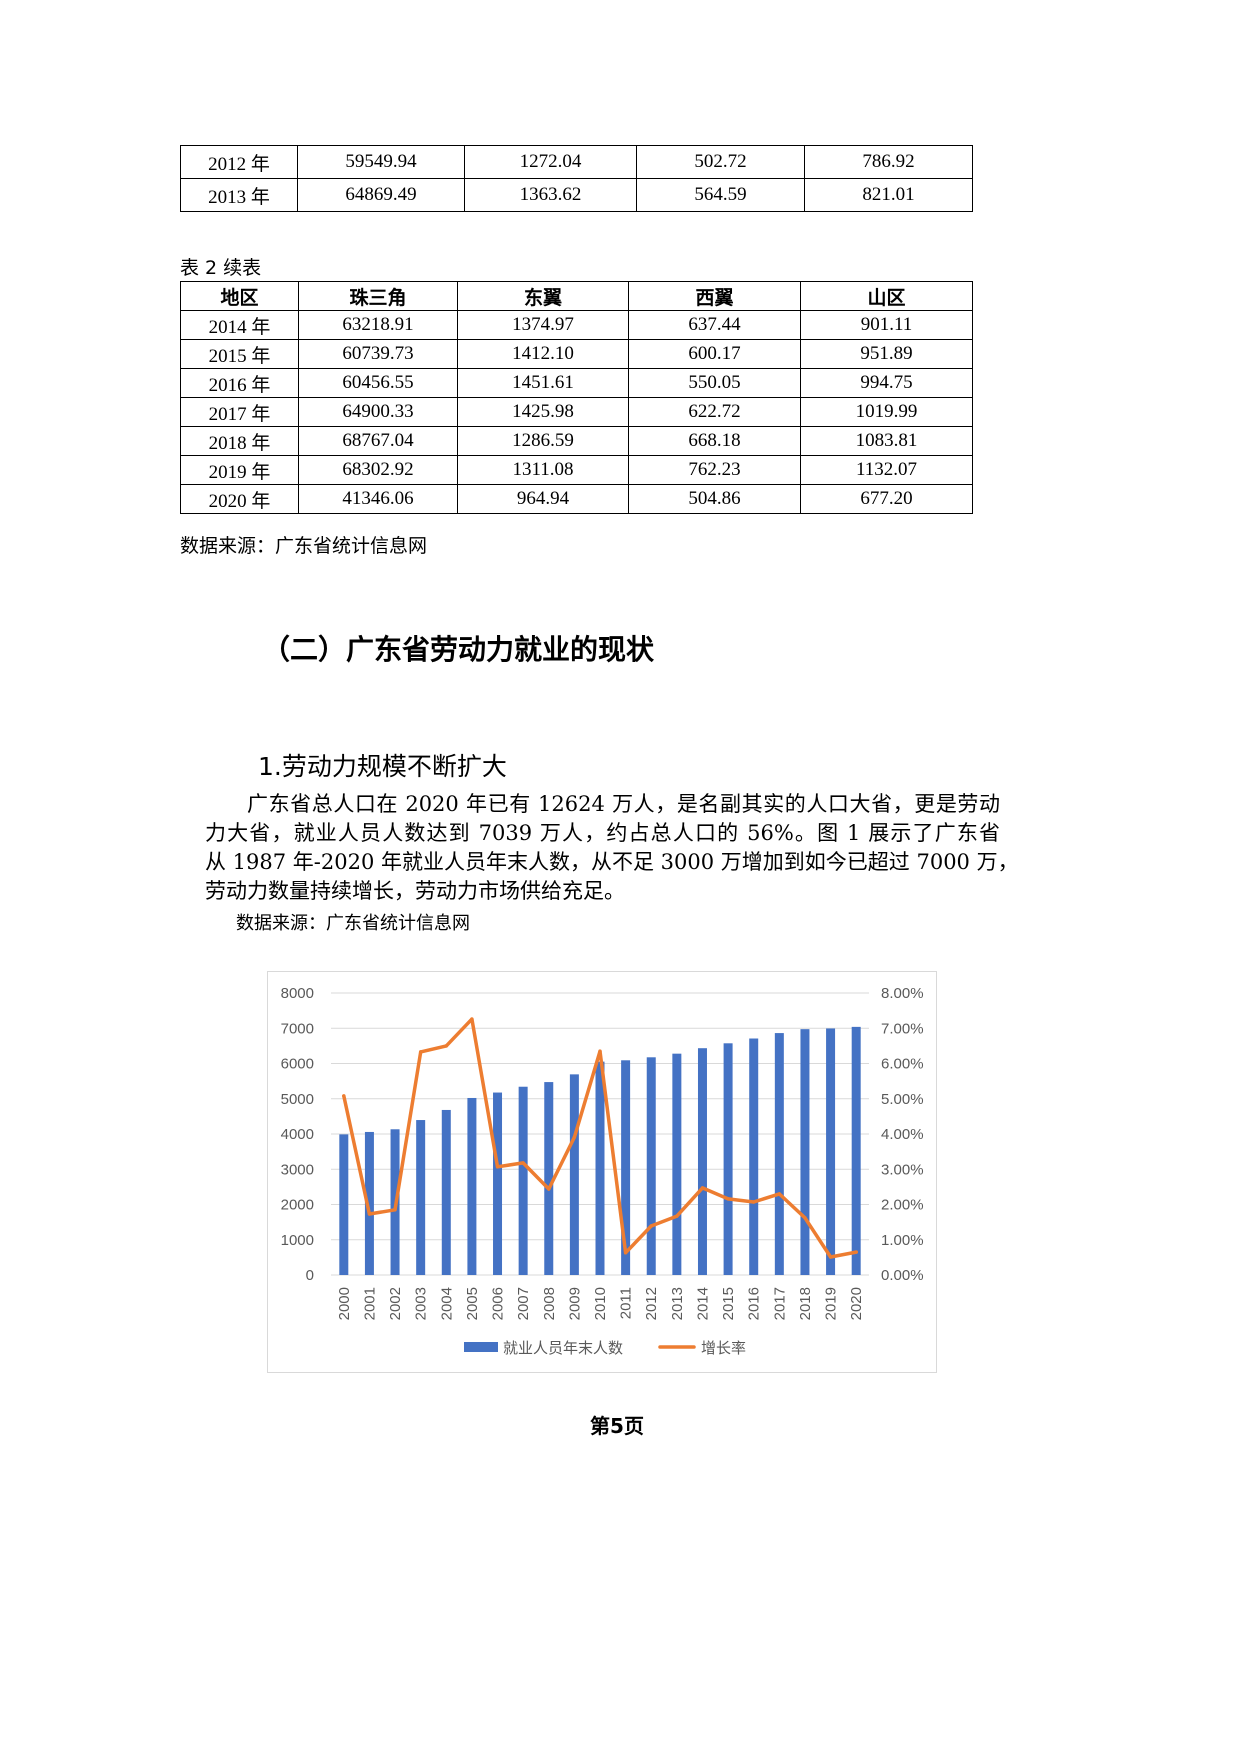  What do you see at coordinates (856, 1303) in the screenshot?
I see `x-tick-label: 2020` at bounding box center [856, 1303].